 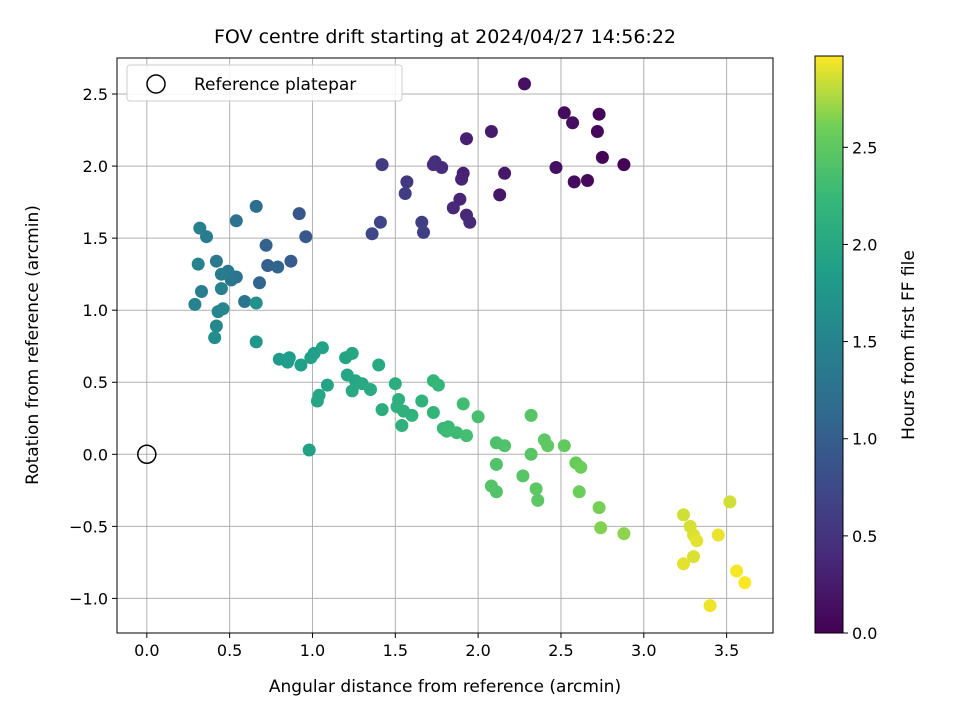 What do you see at coordinates (864, 536) in the screenshot?
I see `colorbar-tick-label: 0.5` at bounding box center [864, 536].